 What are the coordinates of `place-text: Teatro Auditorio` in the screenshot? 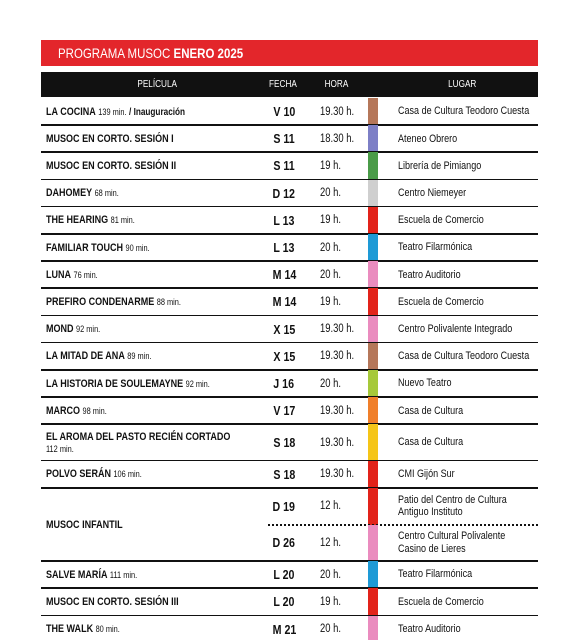 It's located at (429, 275).